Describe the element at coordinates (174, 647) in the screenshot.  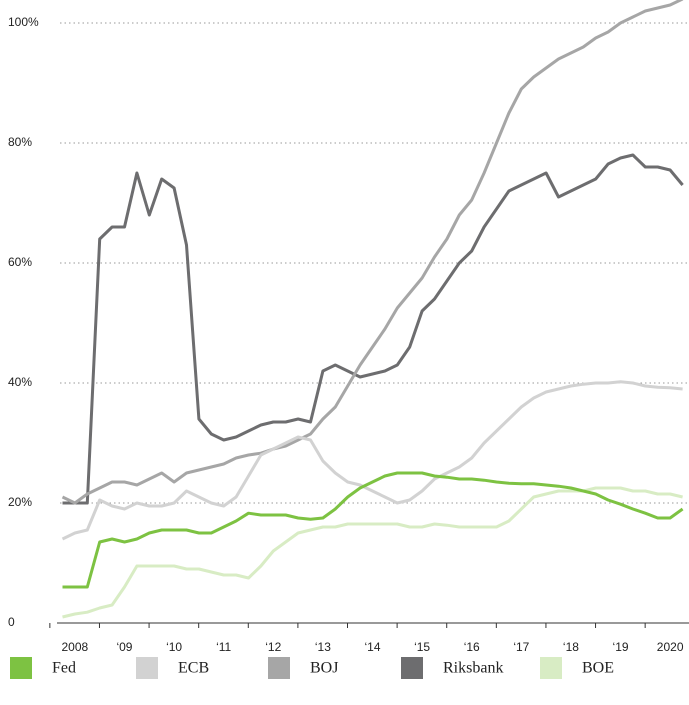
I see `x-tick-label: ‘10` at that location.